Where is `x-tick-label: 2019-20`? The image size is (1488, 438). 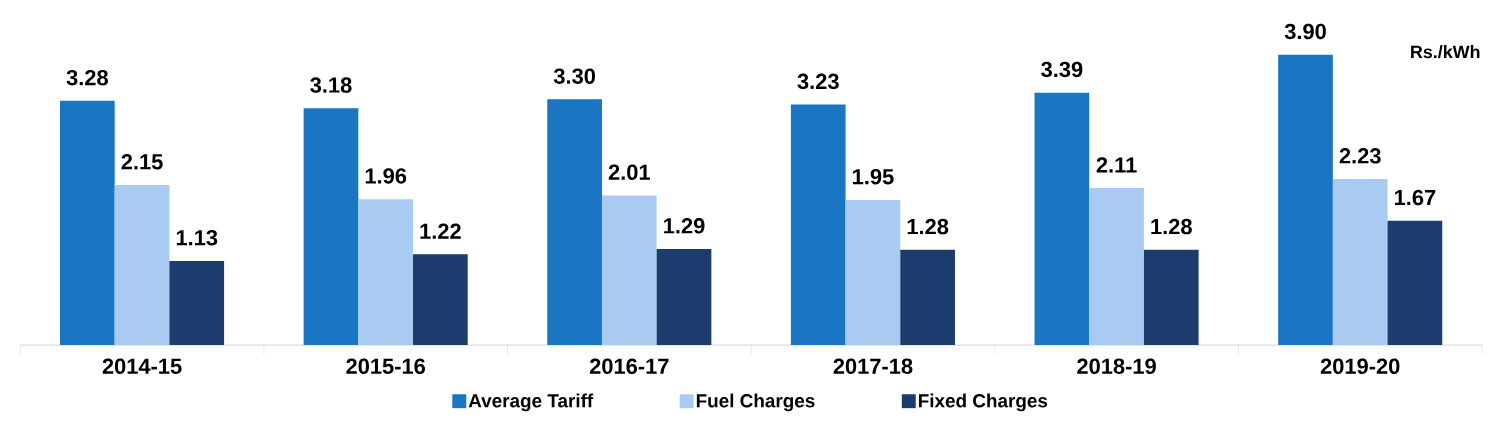
x-tick-label: 2019-20 is located at coordinates (1360, 366).